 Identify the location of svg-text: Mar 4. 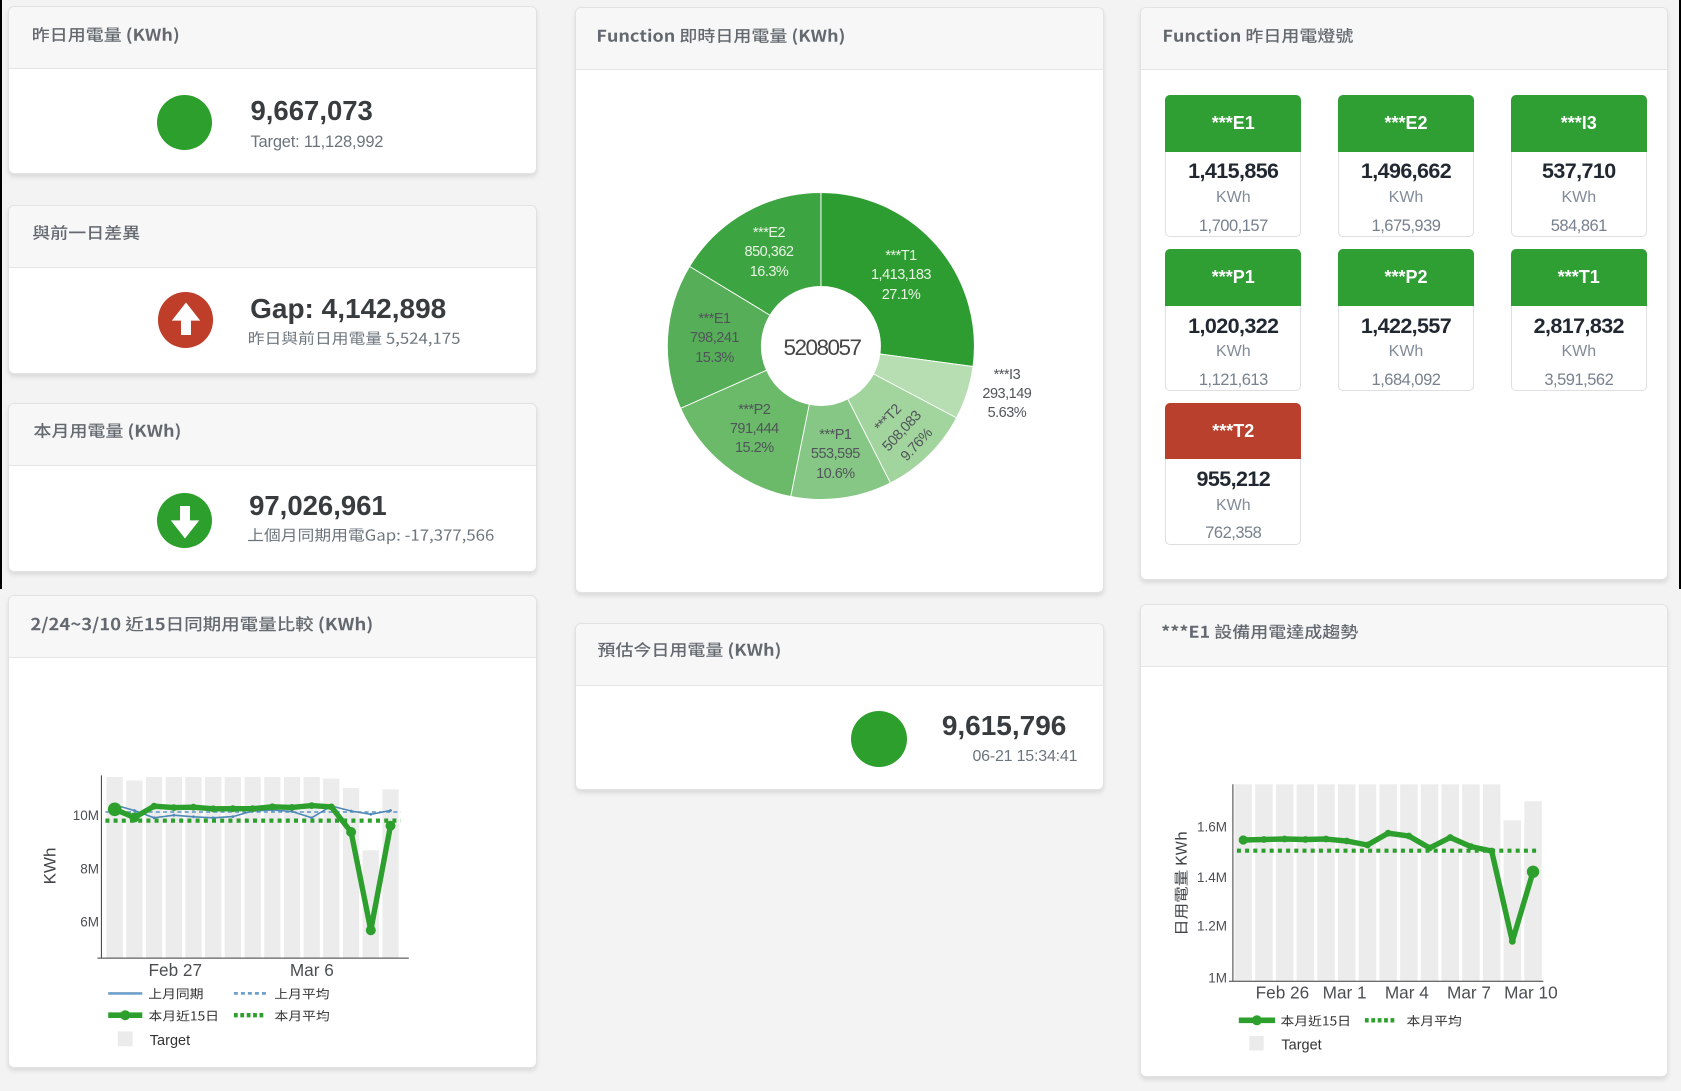
(1407, 993).